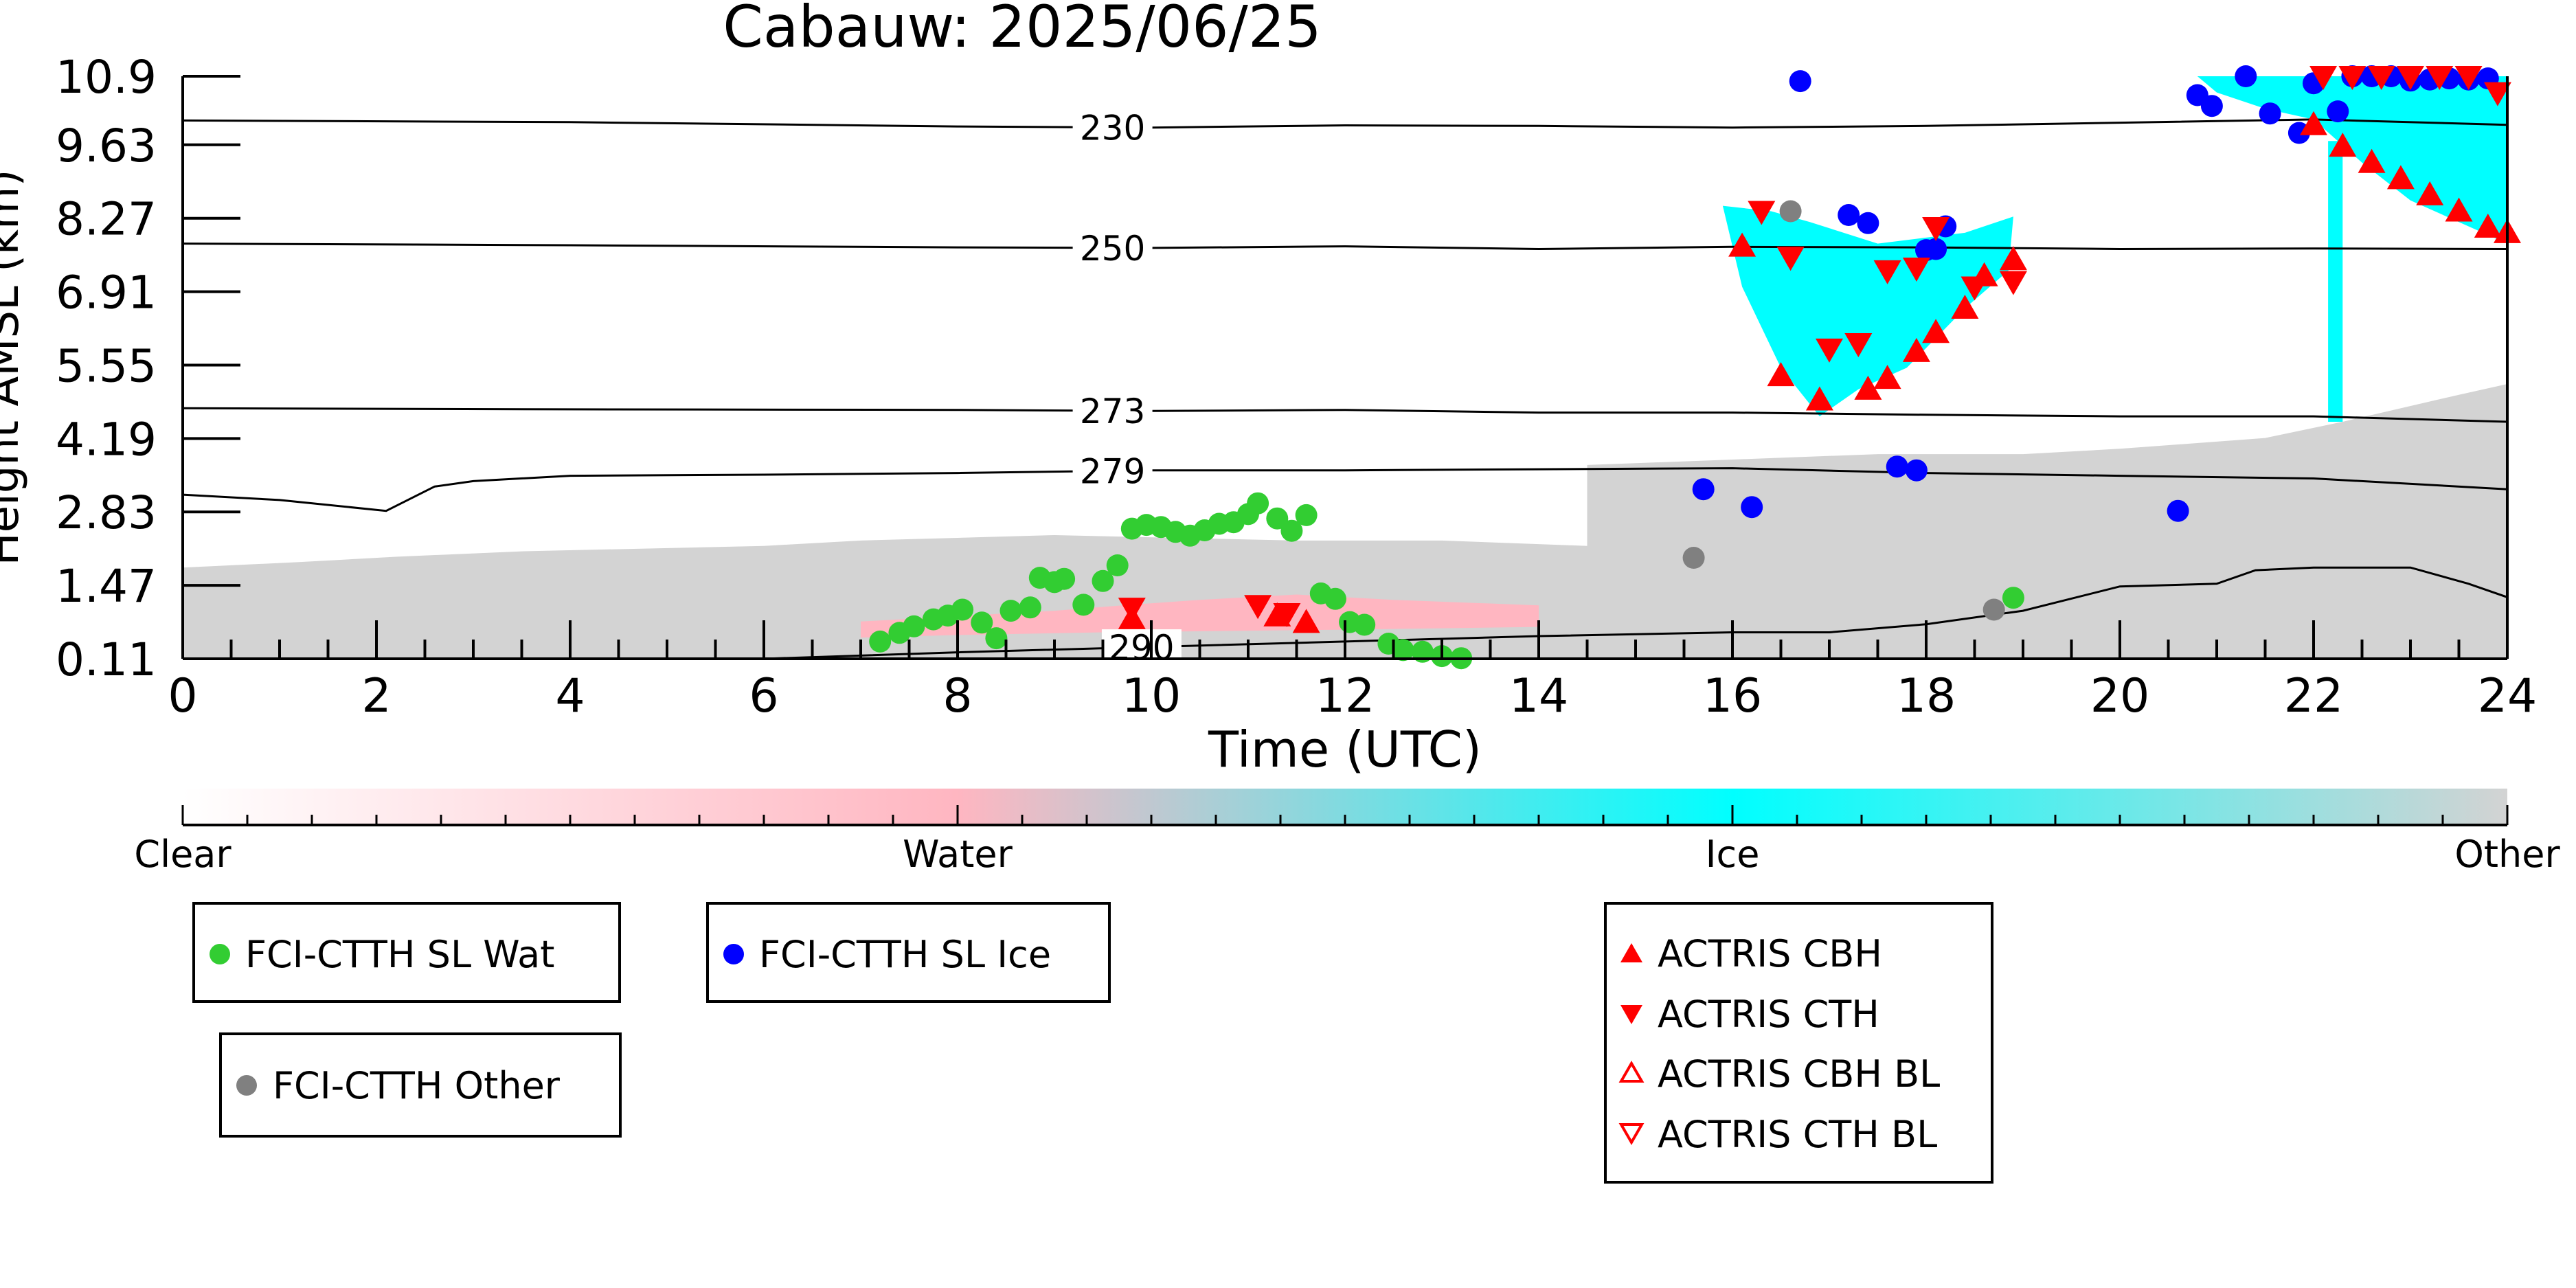 Image resolution: width=2576 pixels, height=1288 pixels. What do you see at coordinates (106, 439) in the screenshot?
I see `y-tick-label: 4.19` at bounding box center [106, 439].